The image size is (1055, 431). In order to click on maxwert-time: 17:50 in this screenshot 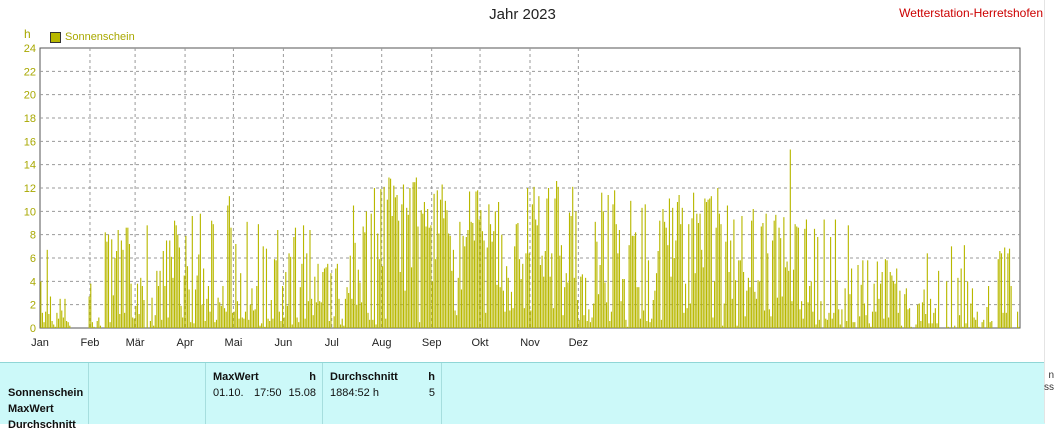, I will do `click(268, 393)`.